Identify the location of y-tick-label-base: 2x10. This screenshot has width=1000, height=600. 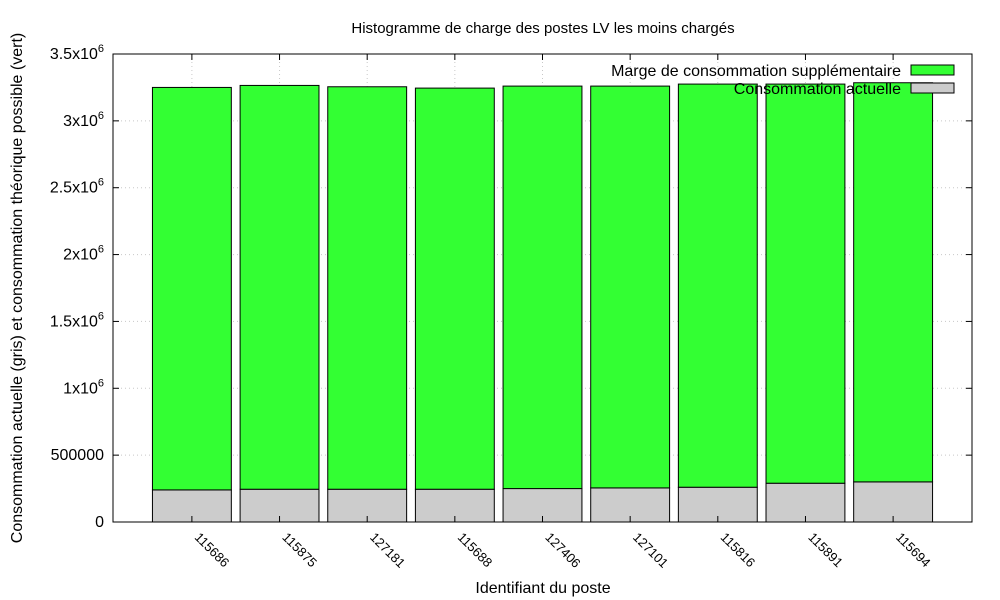
(80, 255).